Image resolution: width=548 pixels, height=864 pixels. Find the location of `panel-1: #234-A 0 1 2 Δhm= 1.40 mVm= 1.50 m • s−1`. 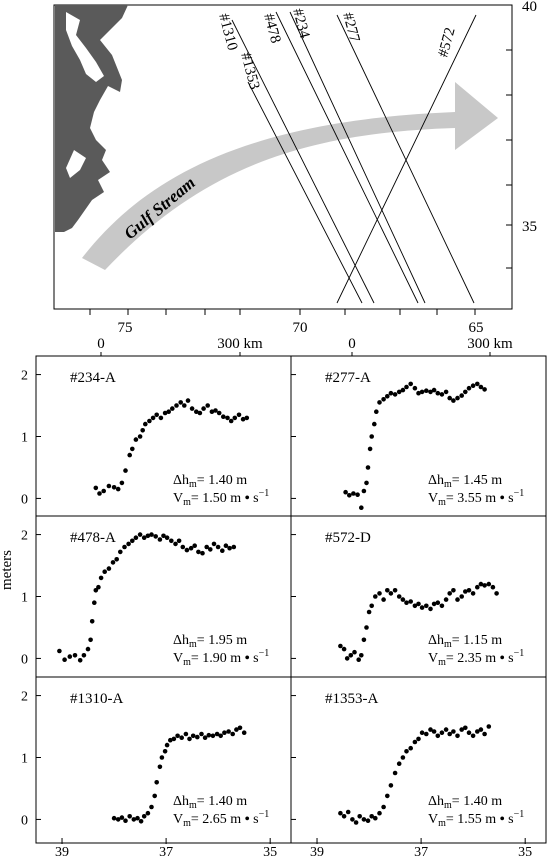

panel-1: #234-A 0 1 2 Δhm= 1.40 mVm= 1.50 m • s−1 is located at coordinates (145, 438).